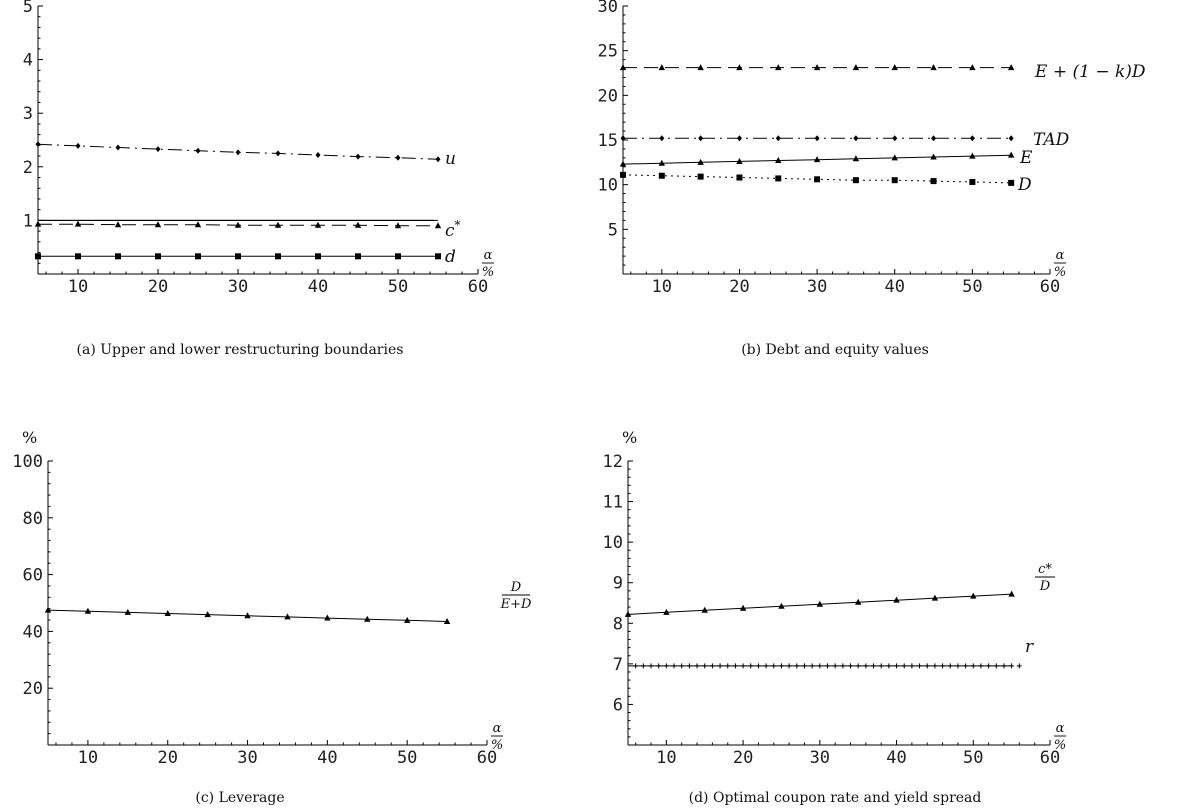 This screenshot has height=812, width=1180. What do you see at coordinates (450, 257) in the screenshot?
I see `series-label: d` at bounding box center [450, 257].